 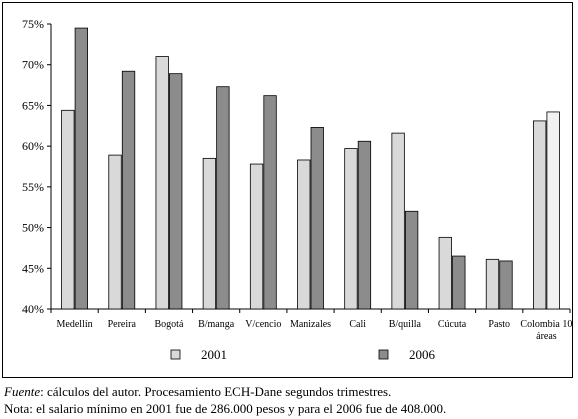 What do you see at coordinates (383, 354) in the screenshot?
I see `legend-swatch-2006` at bounding box center [383, 354].